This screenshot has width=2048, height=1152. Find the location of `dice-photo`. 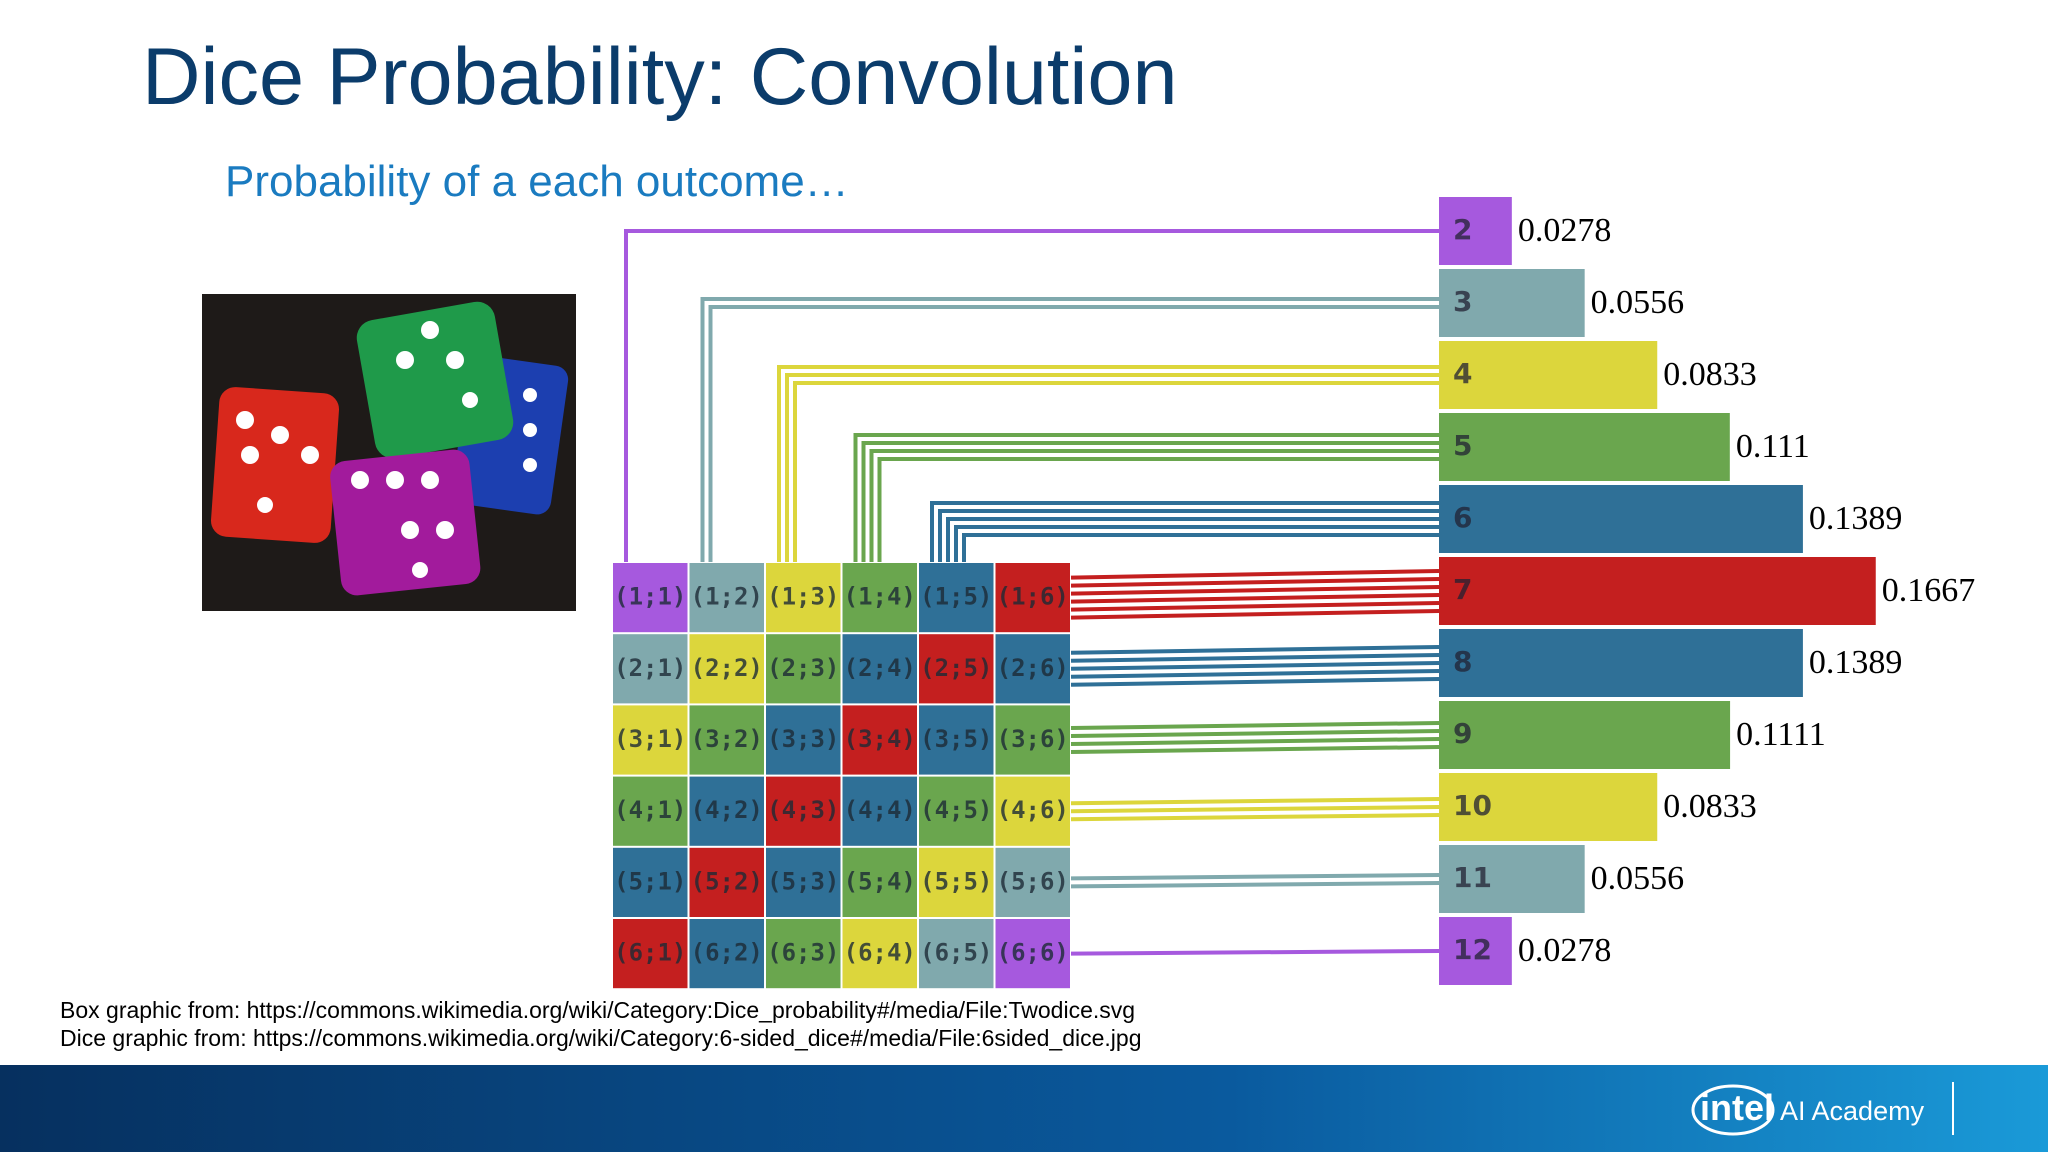

dice-photo is located at coordinates (389, 452).